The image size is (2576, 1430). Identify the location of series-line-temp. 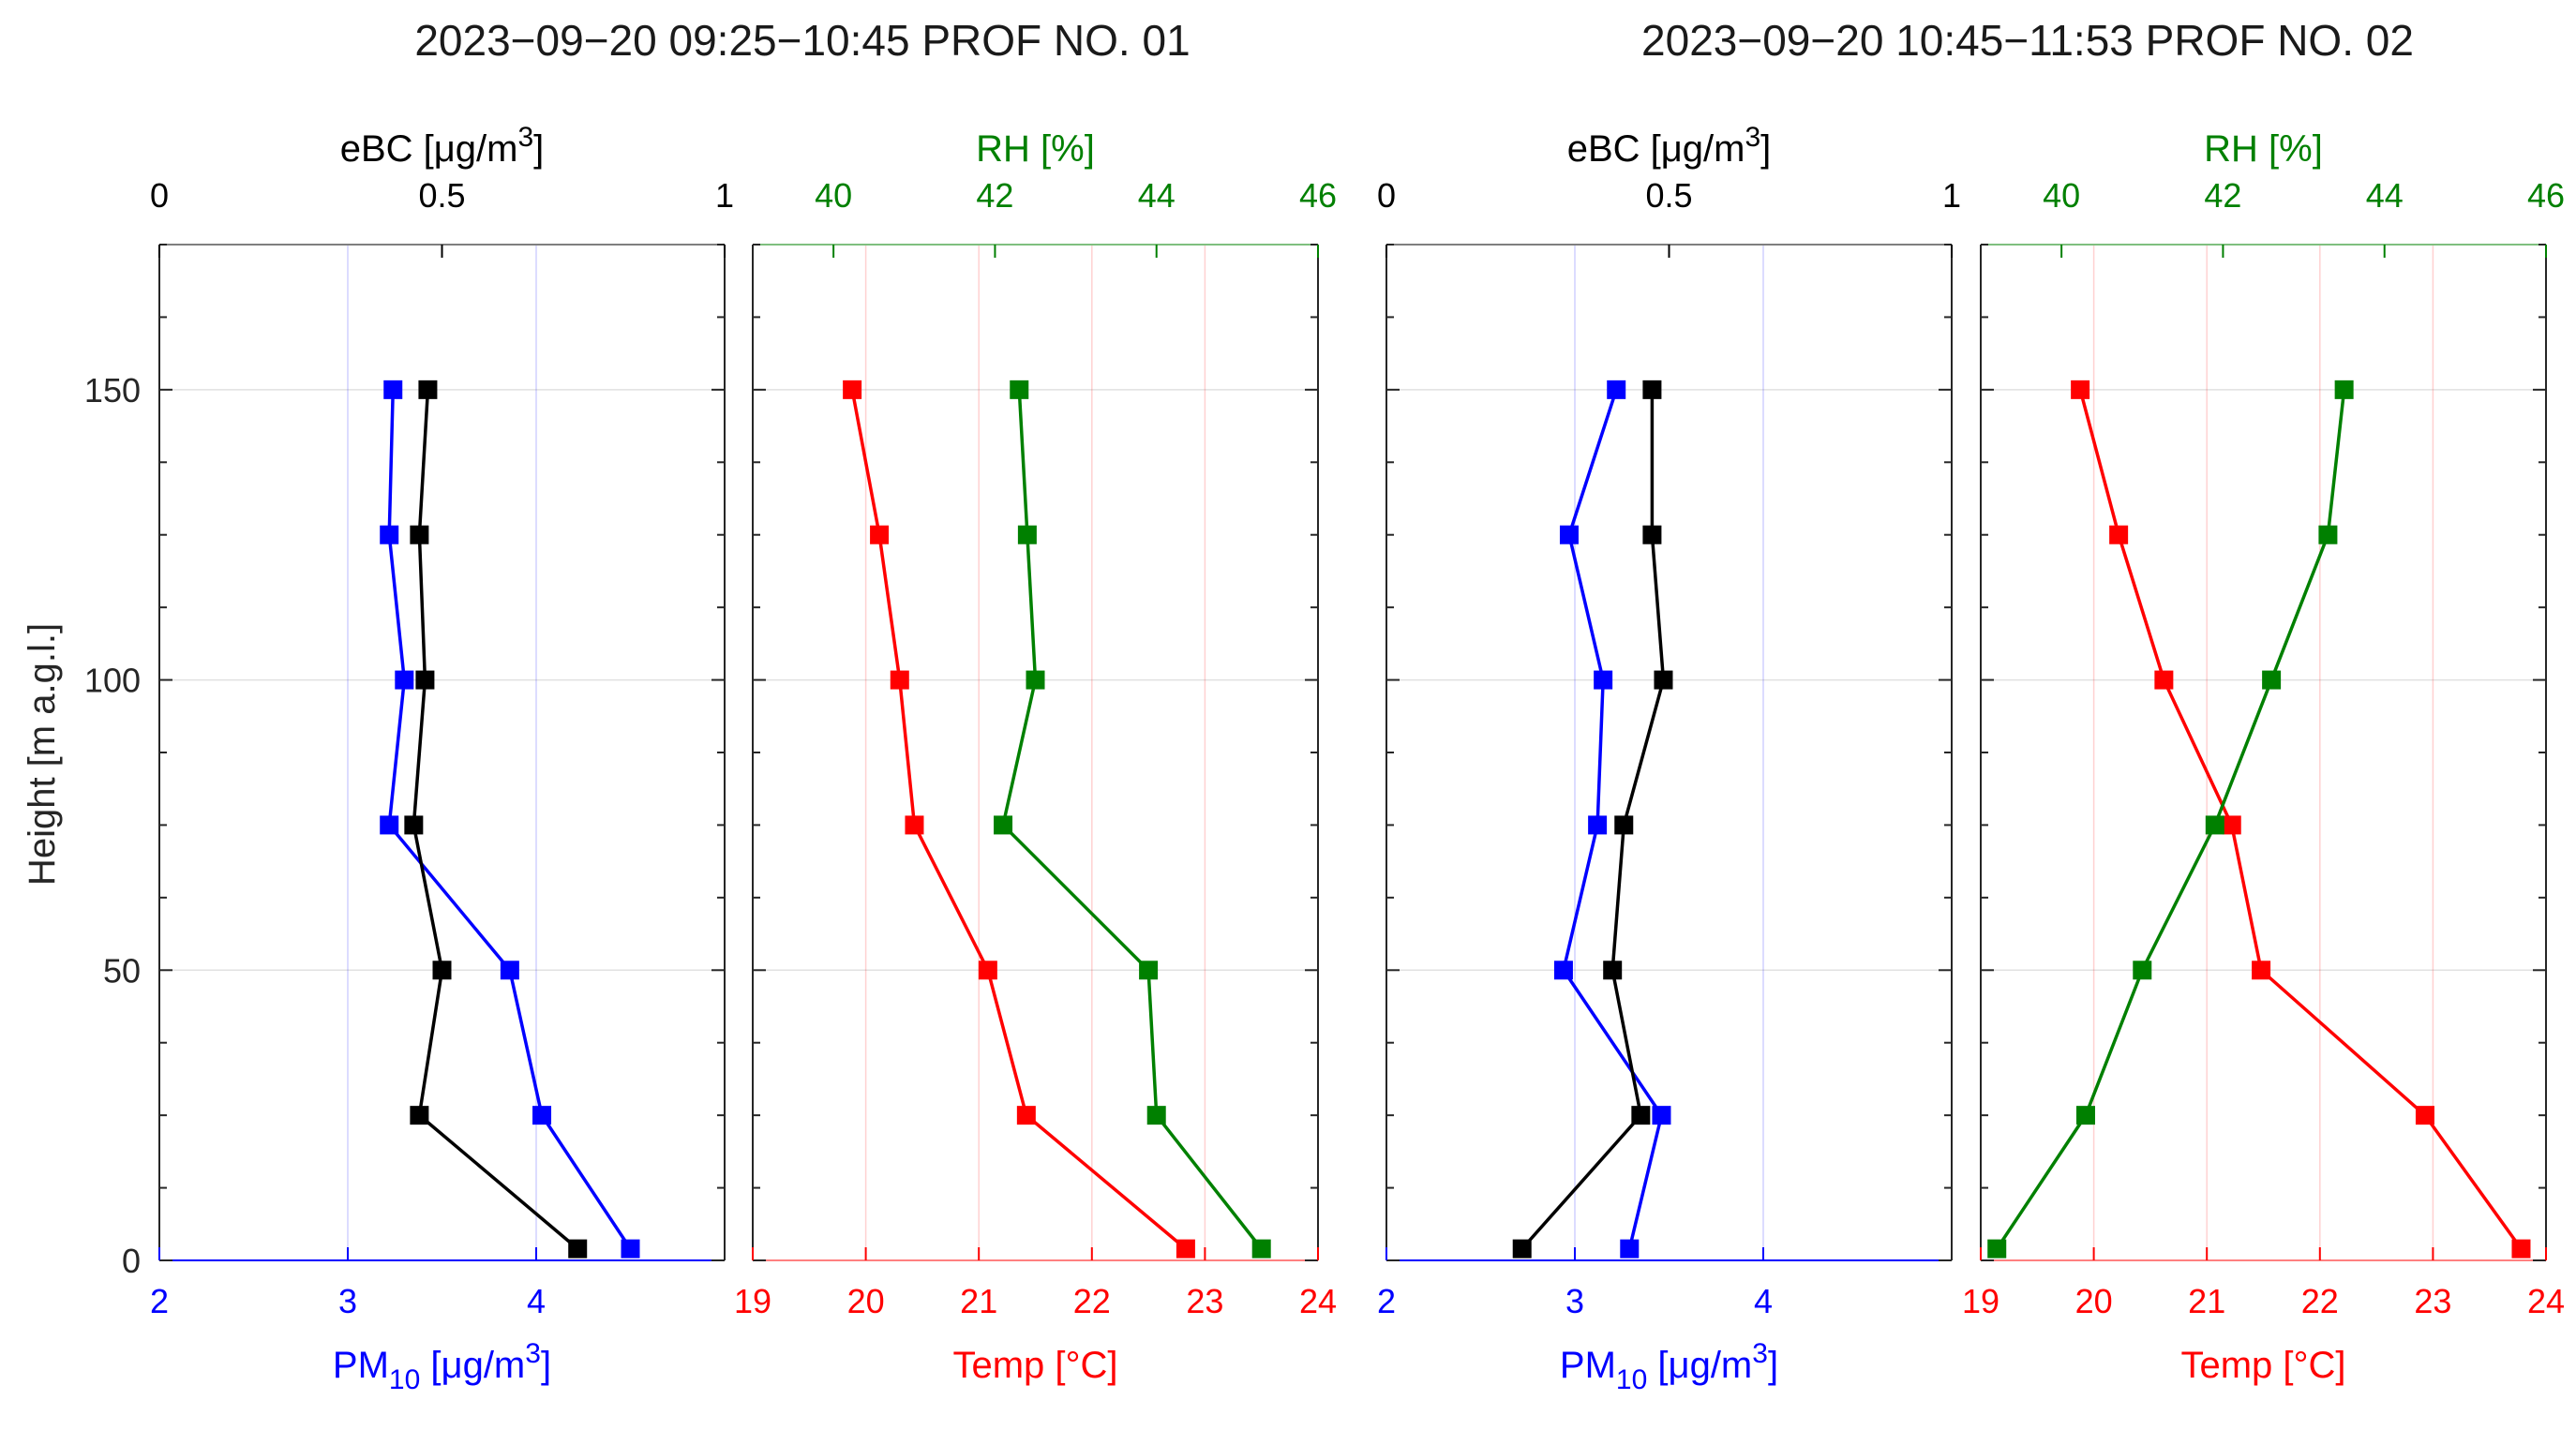
(2300, 819).